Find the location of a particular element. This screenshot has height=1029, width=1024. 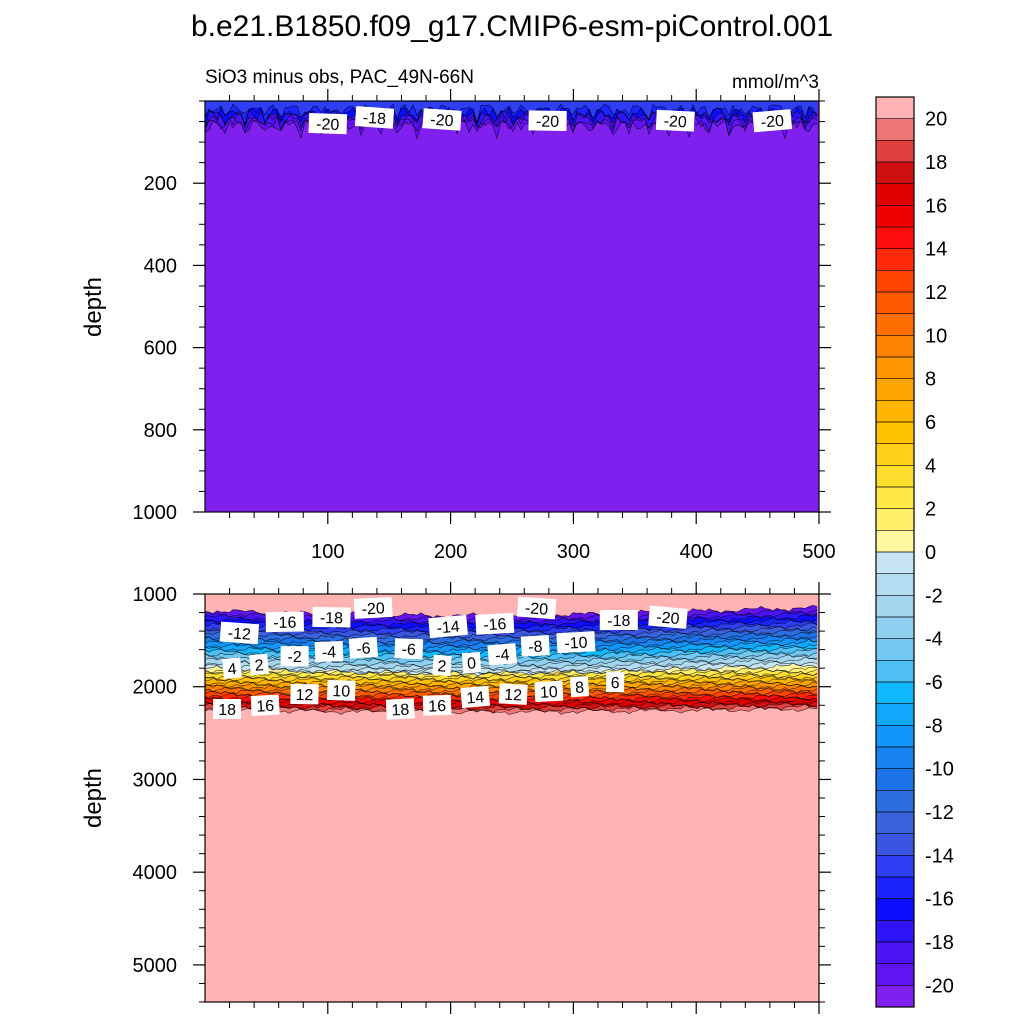

contour-label-text: 6 is located at coordinates (615, 683).